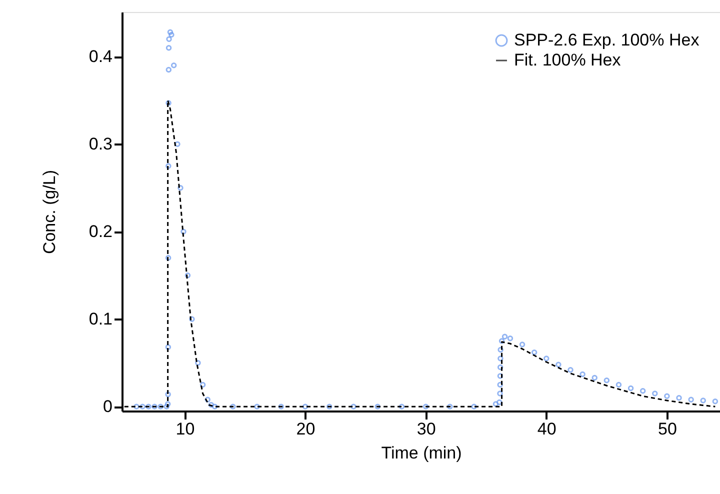 Image resolution: width=720 pixels, height=494 pixels. Describe the element at coordinates (107, 406) in the screenshot. I see `y-tick-label: 0` at that location.